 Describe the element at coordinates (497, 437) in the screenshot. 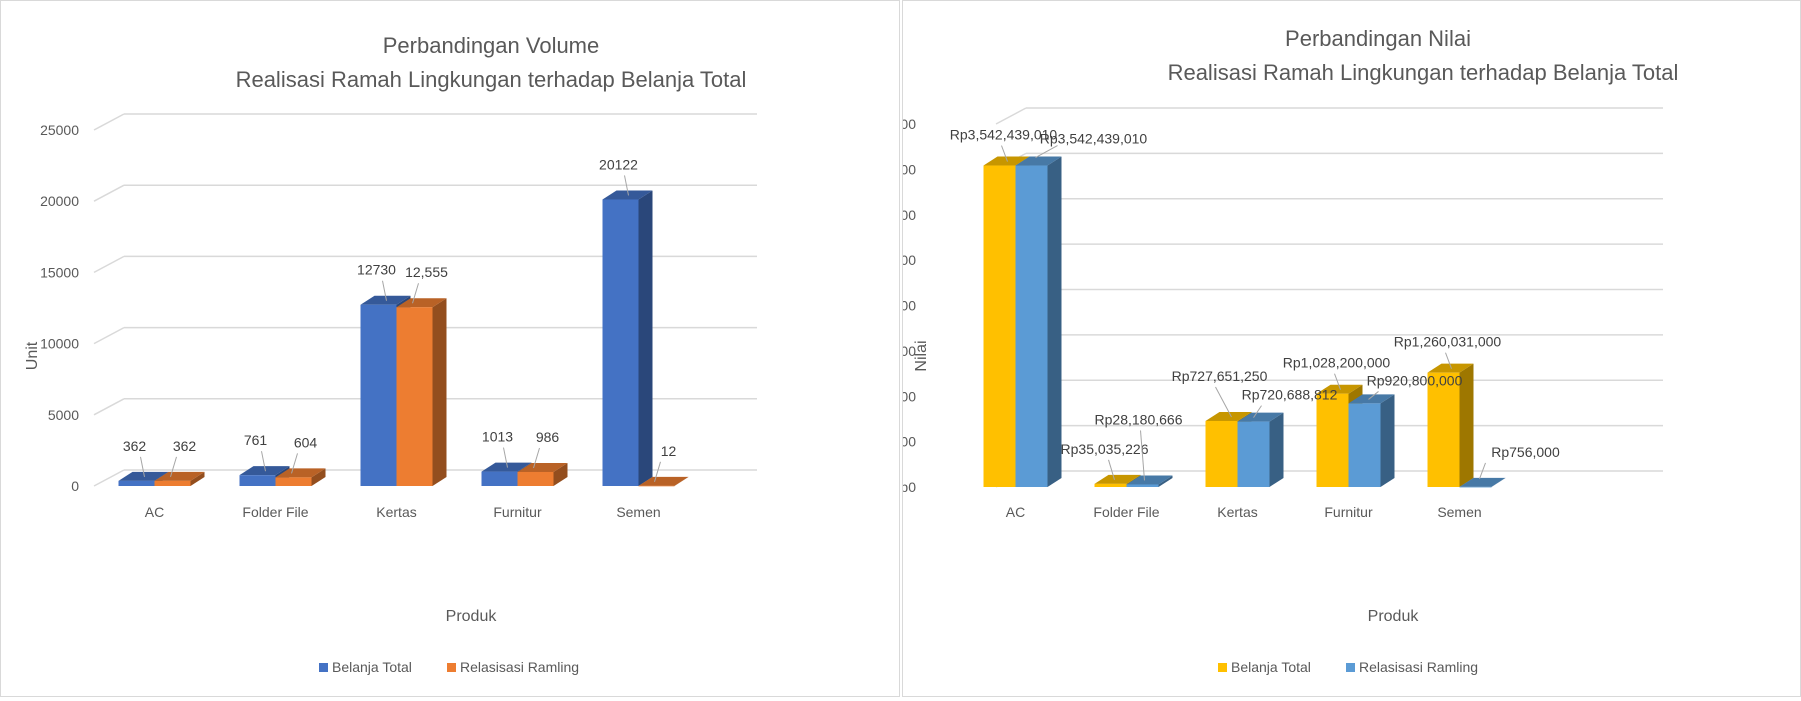

I see `data-label: 1013` at that location.